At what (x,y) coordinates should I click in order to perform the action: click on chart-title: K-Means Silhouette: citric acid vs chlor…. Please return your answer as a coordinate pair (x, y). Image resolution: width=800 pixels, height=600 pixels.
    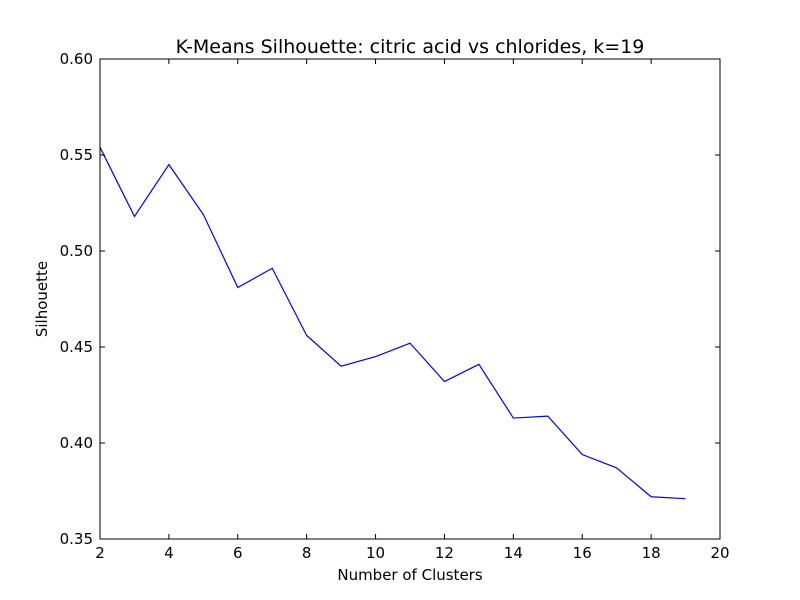
    Looking at the image, I should click on (410, 47).